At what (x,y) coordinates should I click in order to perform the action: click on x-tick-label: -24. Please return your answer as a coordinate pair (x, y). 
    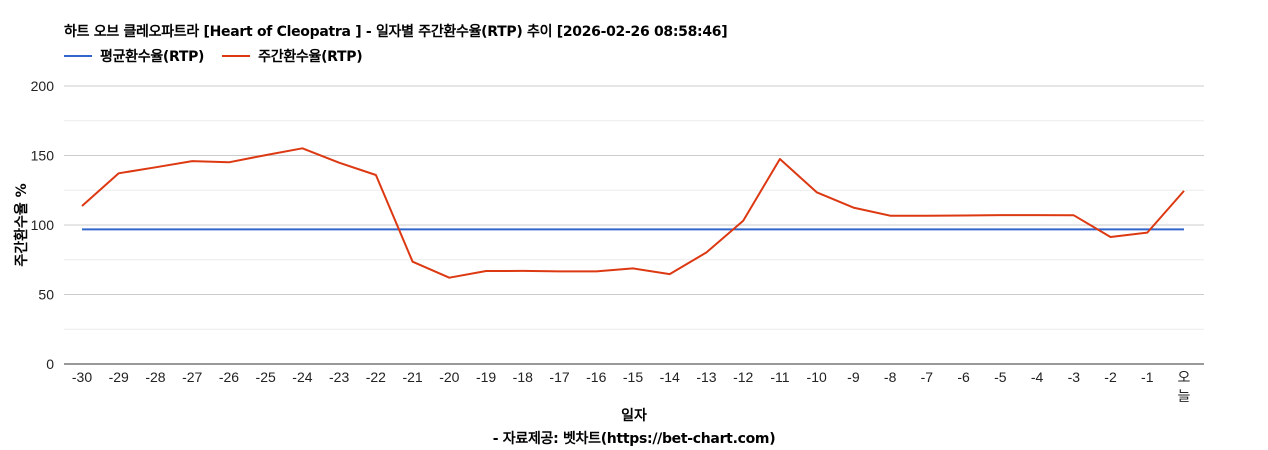
    Looking at the image, I should click on (302, 377).